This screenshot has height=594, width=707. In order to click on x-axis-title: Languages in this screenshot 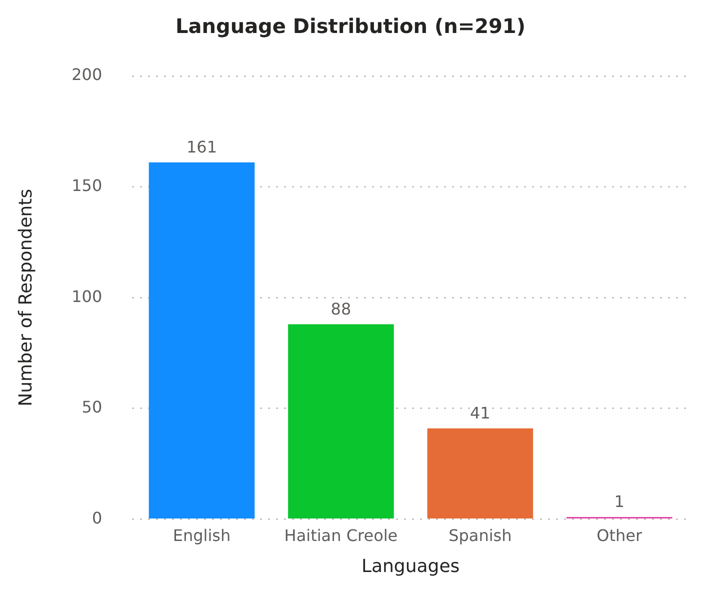, I will do `click(410, 566)`.